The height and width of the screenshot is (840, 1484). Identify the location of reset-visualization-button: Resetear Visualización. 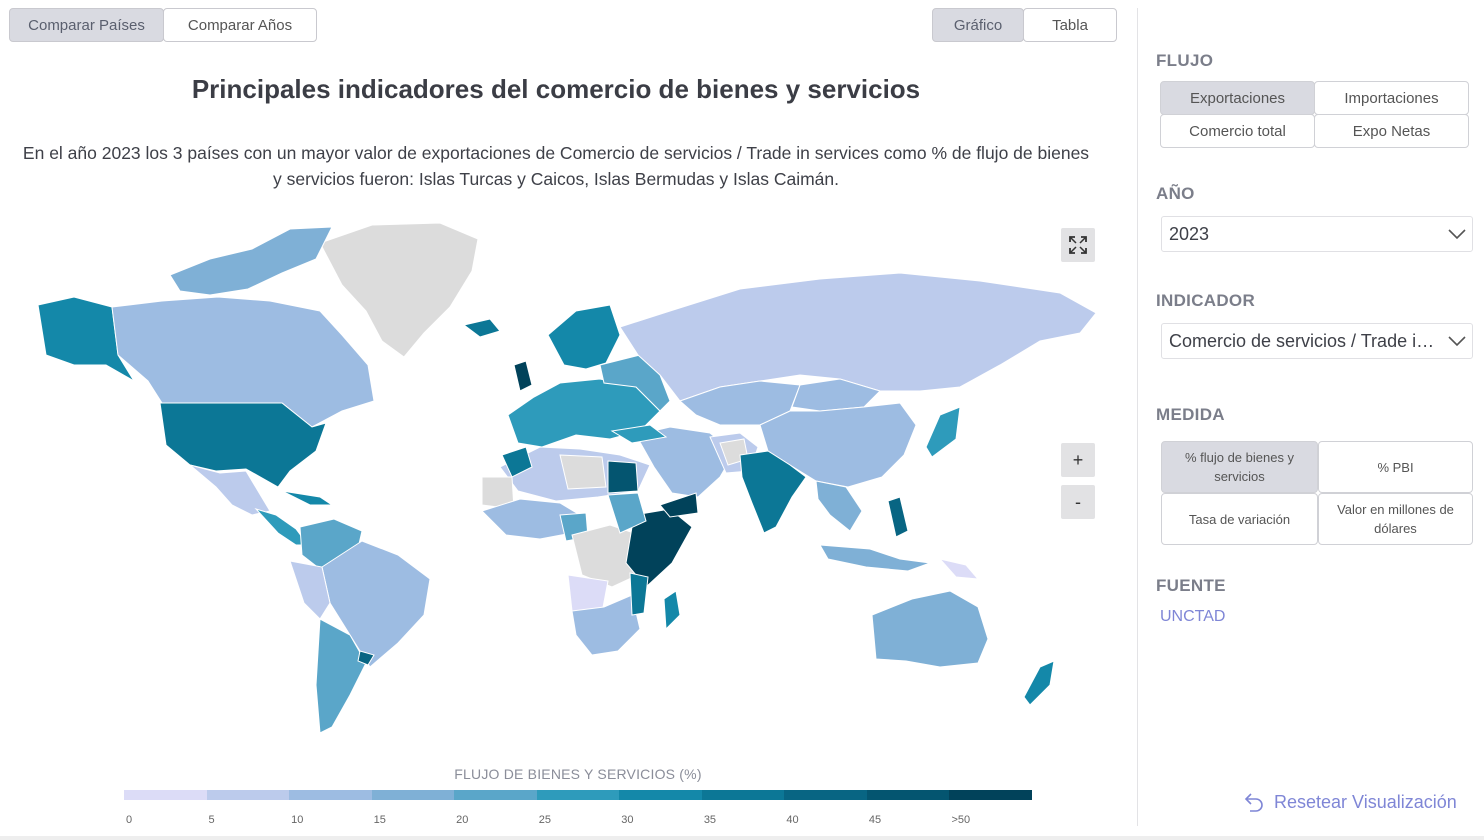
(1349, 802).